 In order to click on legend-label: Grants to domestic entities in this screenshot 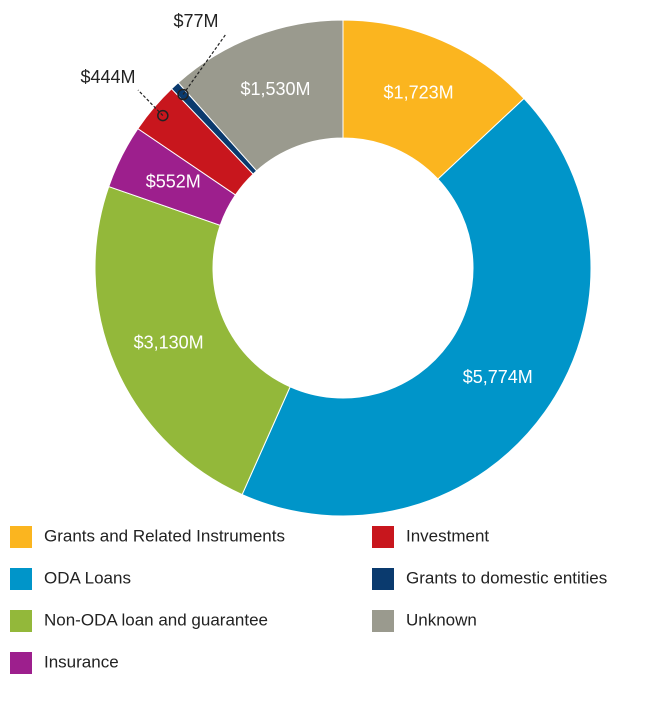, I will do `click(506, 577)`.